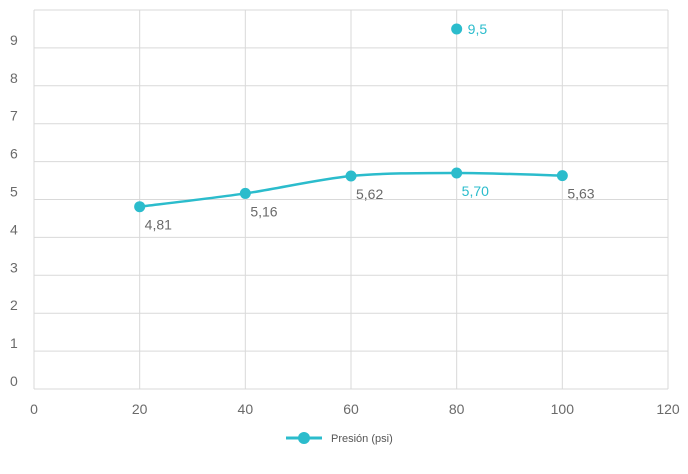  Describe the element at coordinates (14, 154) in the screenshot. I see `y-tick-label: 6` at that location.